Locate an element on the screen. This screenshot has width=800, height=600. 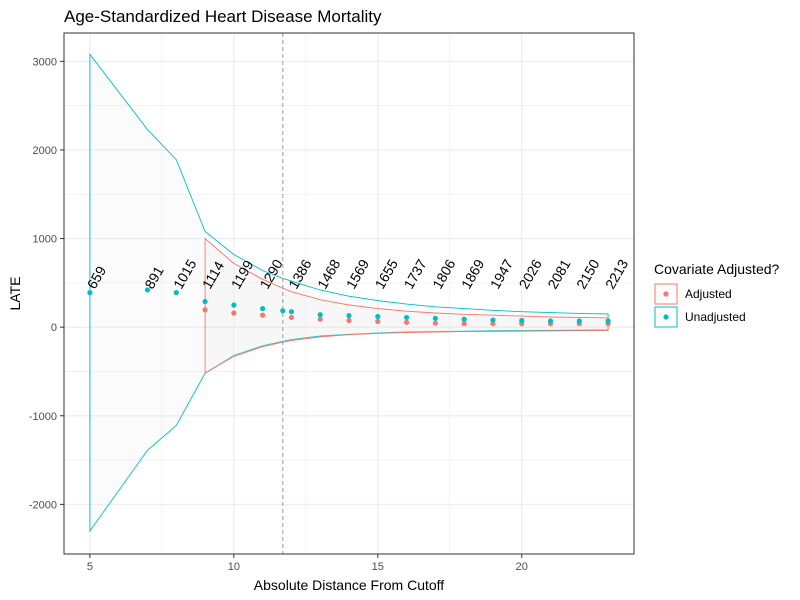
x-tick-label: 15 is located at coordinates (378, 567).